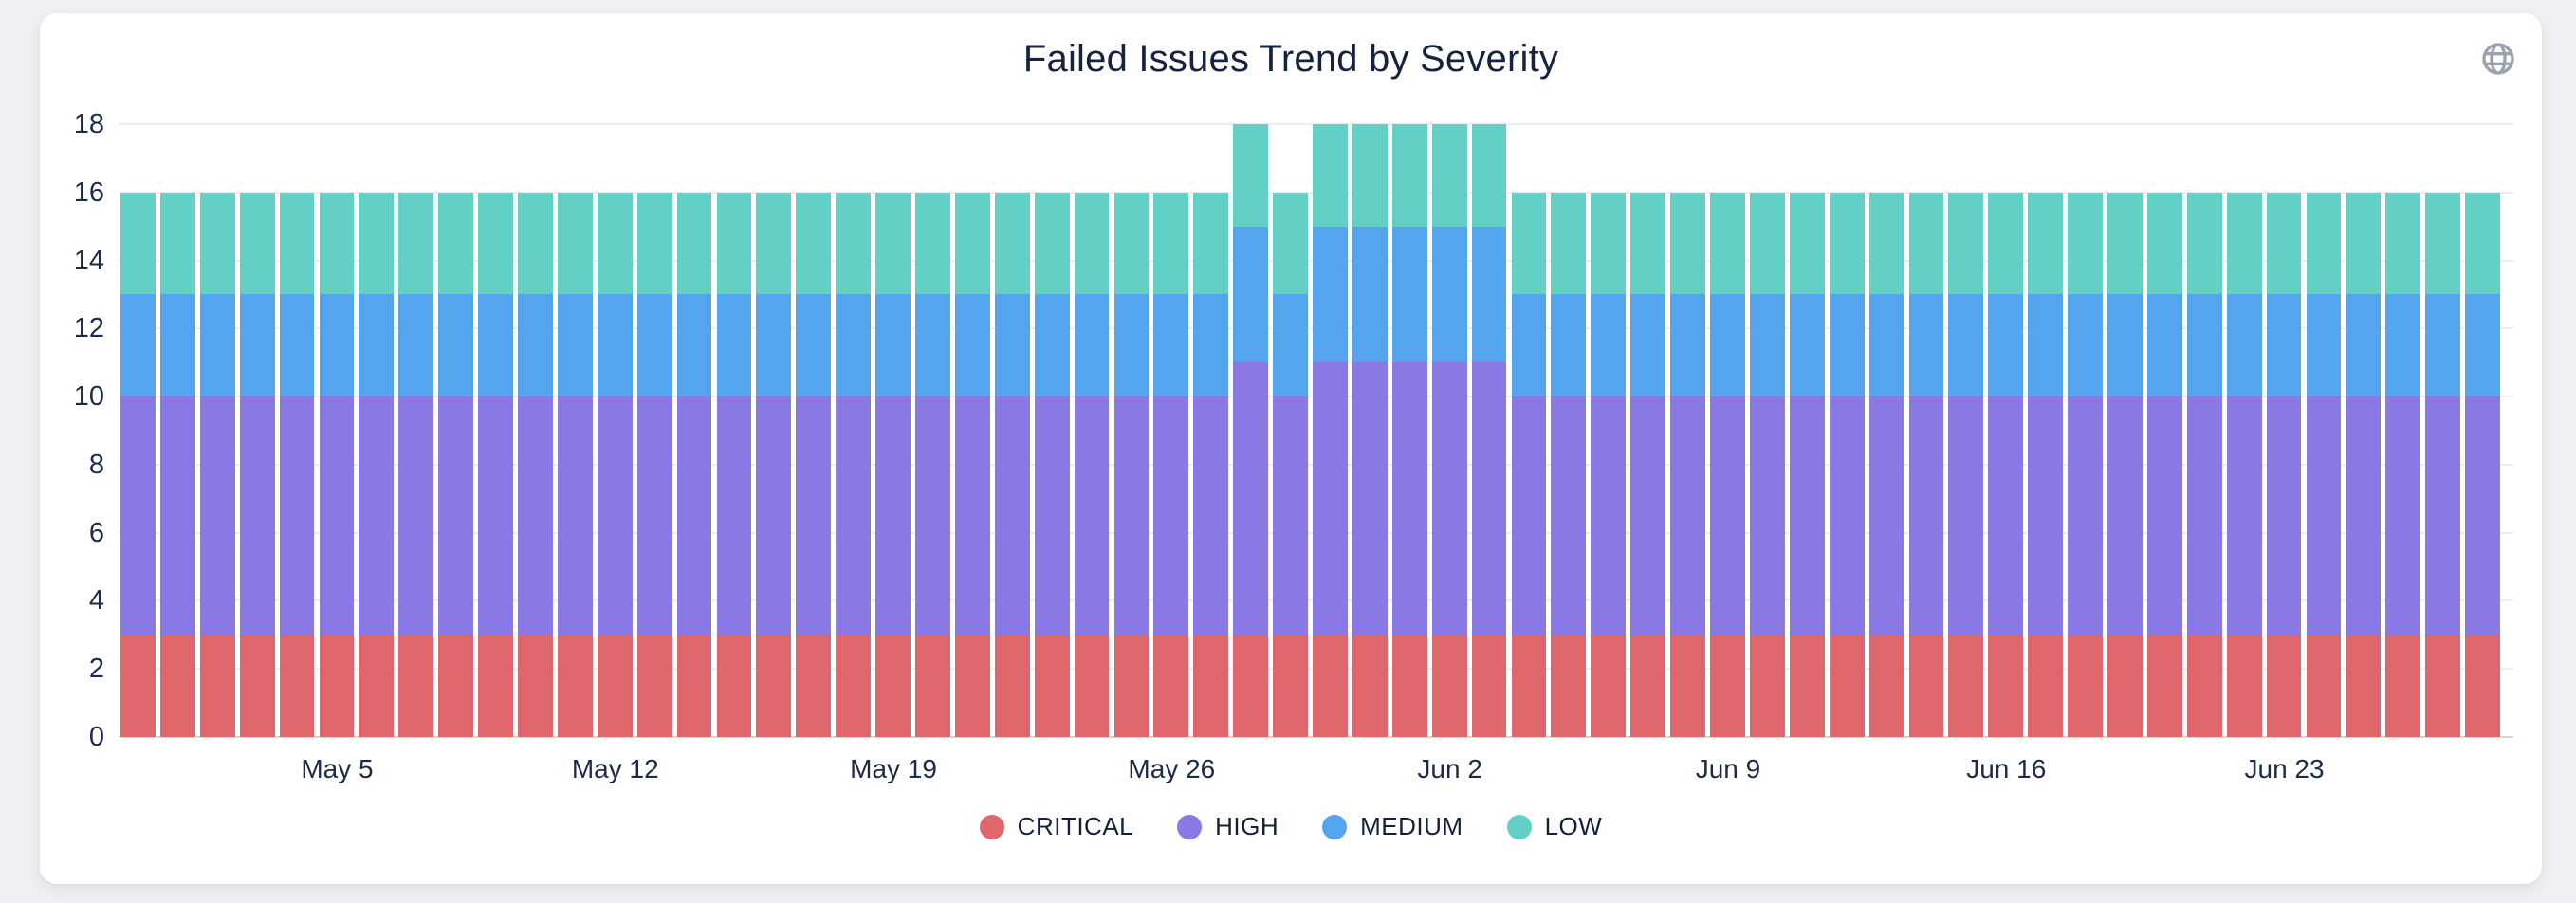 This screenshot has width=2576, height=903. What do you see at coordinates (2498, 59) in the screenshot?
I see `globe-icon` at bounding box center [2498, 59].